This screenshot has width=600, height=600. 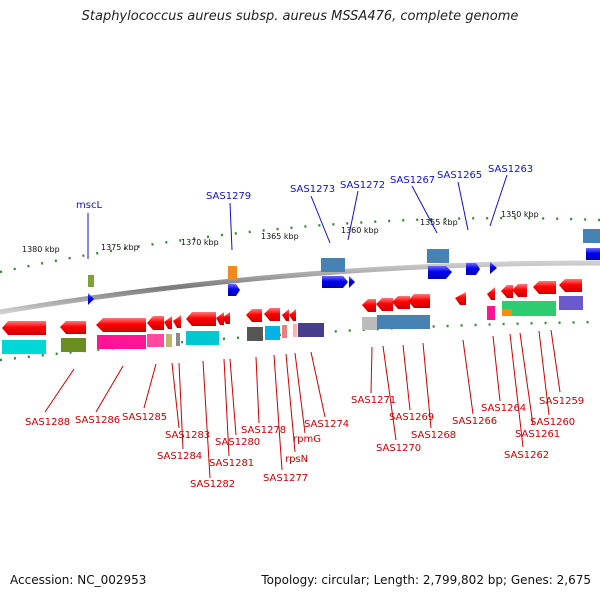 I want to click on gene-label: SAS1270, so click(x=398, y=448).